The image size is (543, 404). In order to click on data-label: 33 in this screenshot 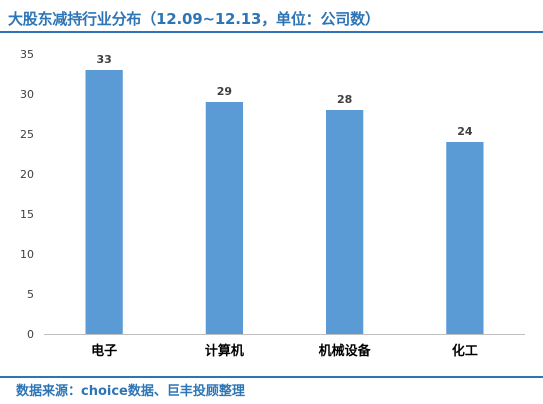, I will do `click(103, 59)`.